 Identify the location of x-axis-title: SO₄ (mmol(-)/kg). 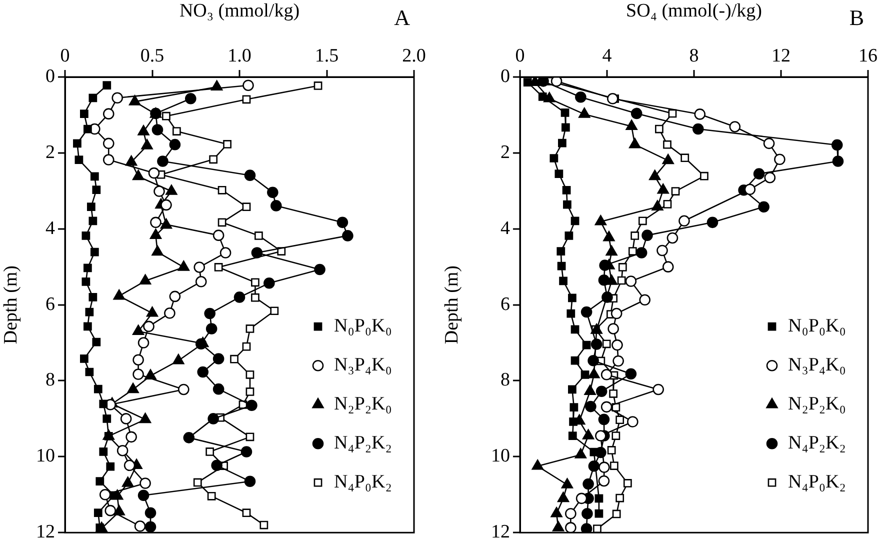
(694, 11).